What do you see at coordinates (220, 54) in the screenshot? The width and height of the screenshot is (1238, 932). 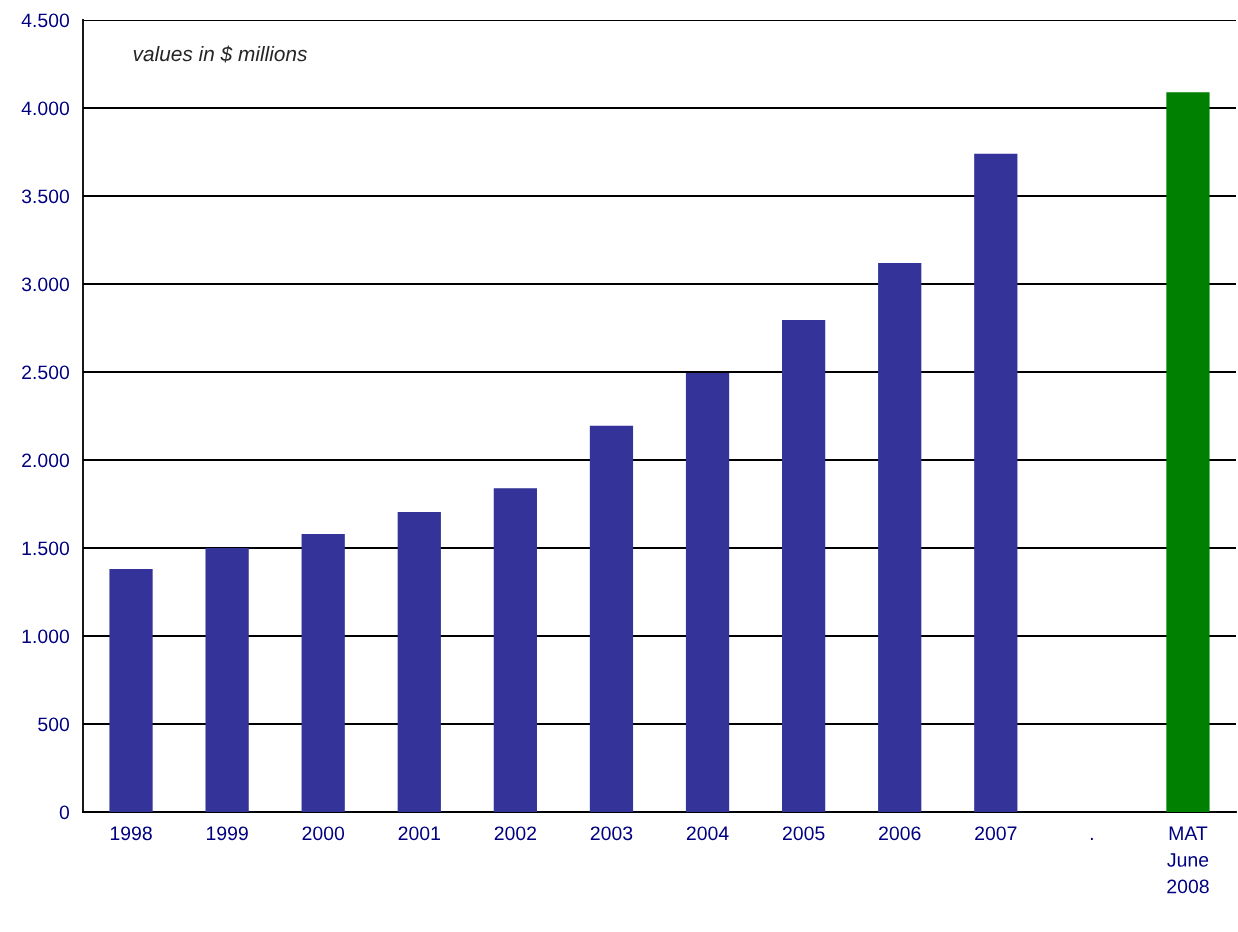 I see `annotation: values in $ millions` at bounding box center [220, 54].